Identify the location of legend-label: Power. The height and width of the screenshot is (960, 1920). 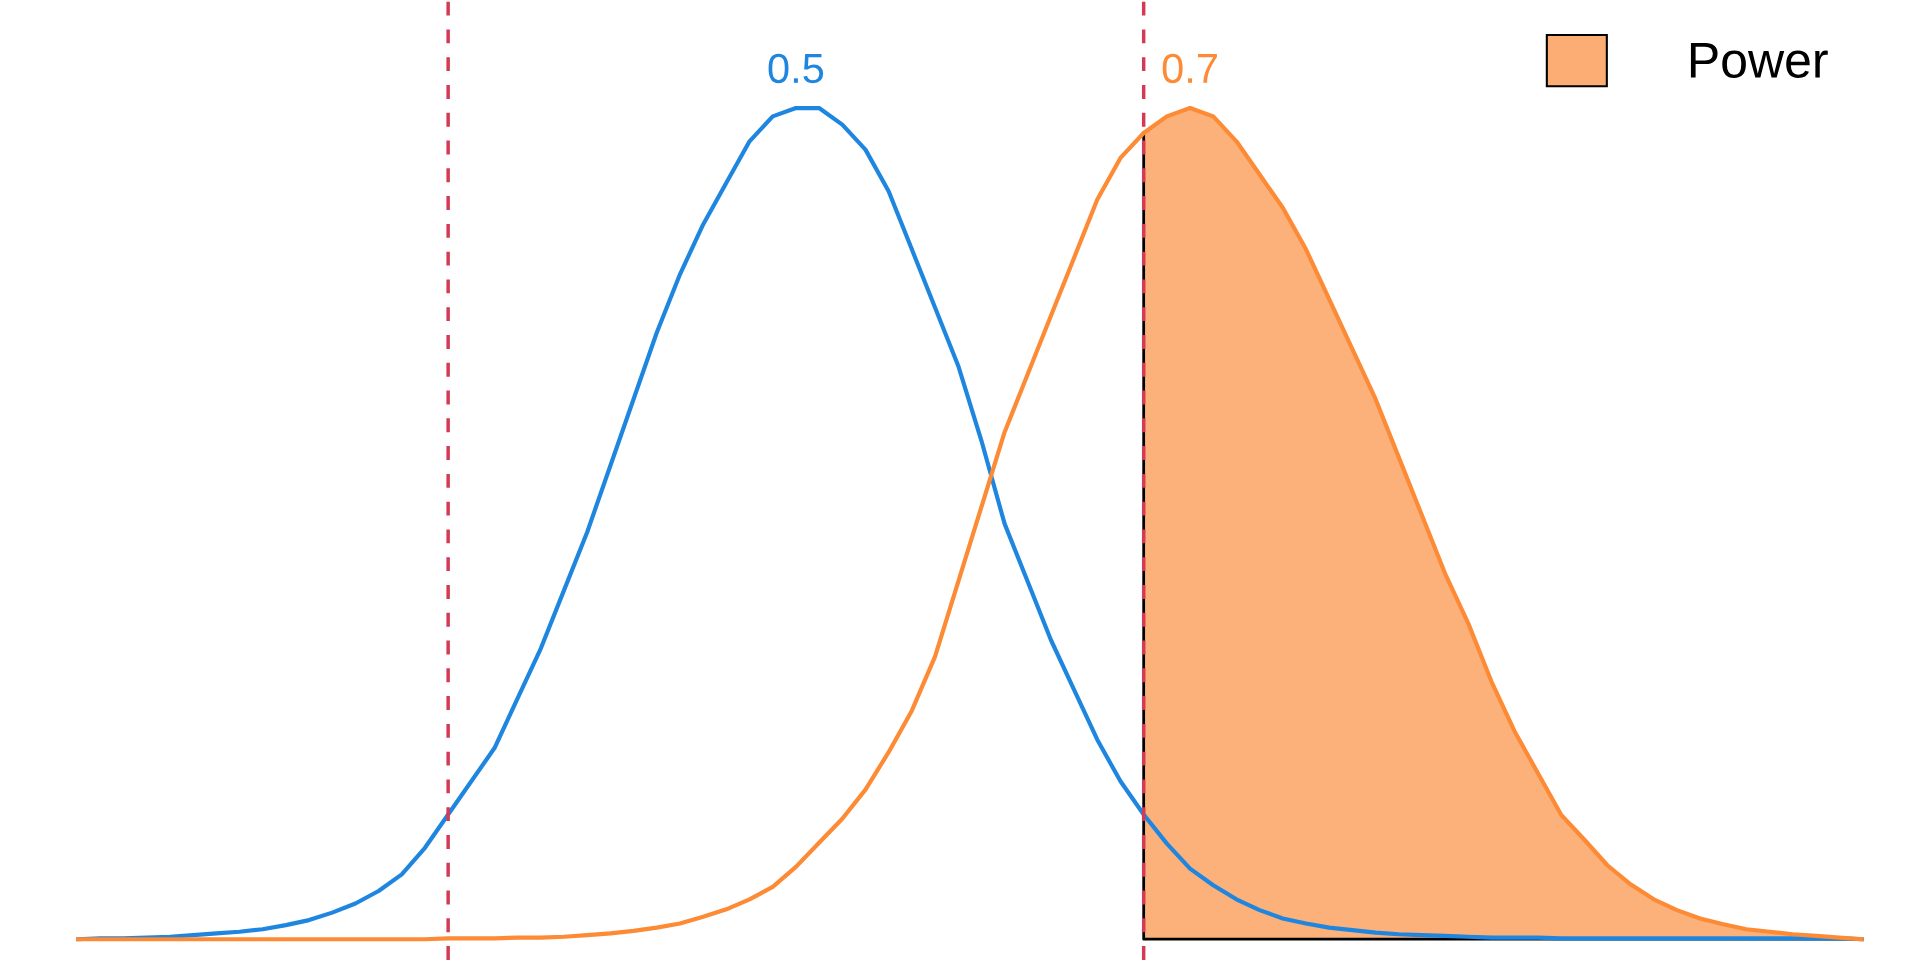
(1759, 60).